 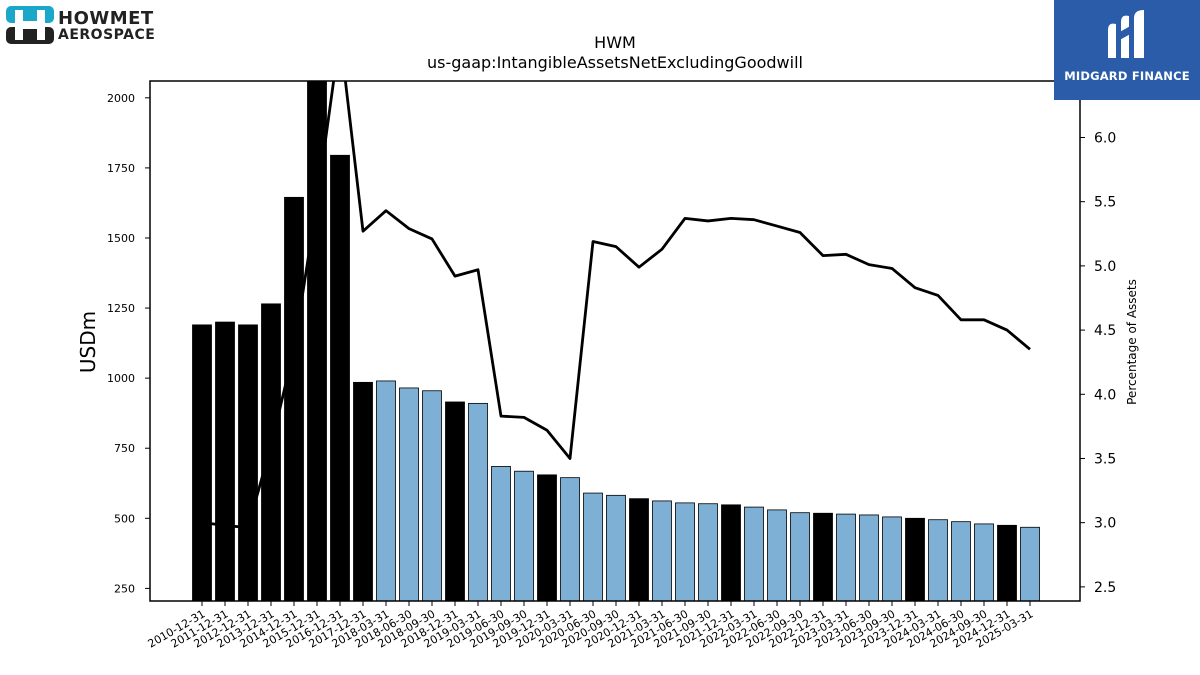 I want to click on y2-axis-label: Percentage of Assets, so click(x=1132, y=342).